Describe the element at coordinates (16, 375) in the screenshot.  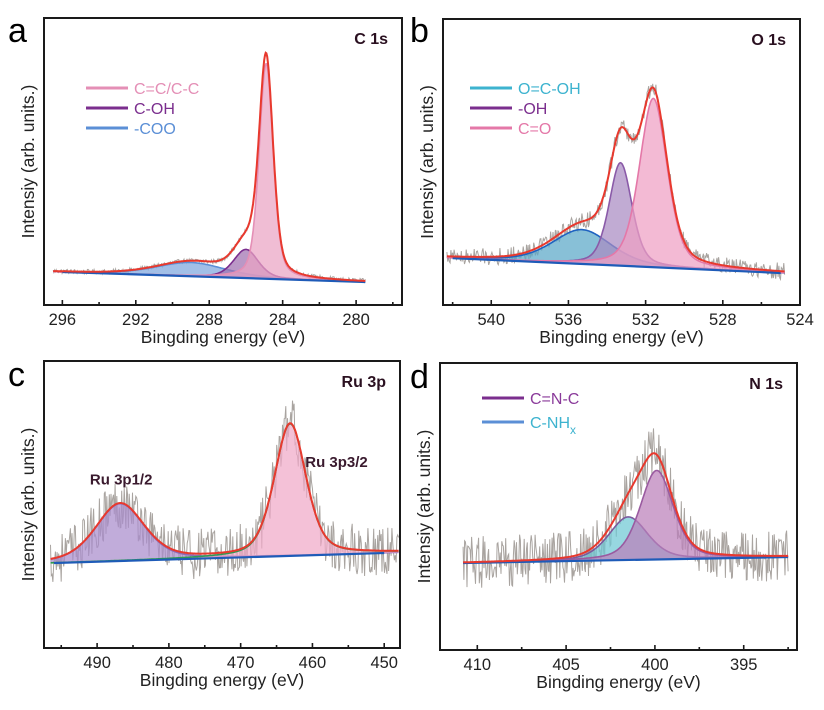
I see `panel-letter: c` at that location.